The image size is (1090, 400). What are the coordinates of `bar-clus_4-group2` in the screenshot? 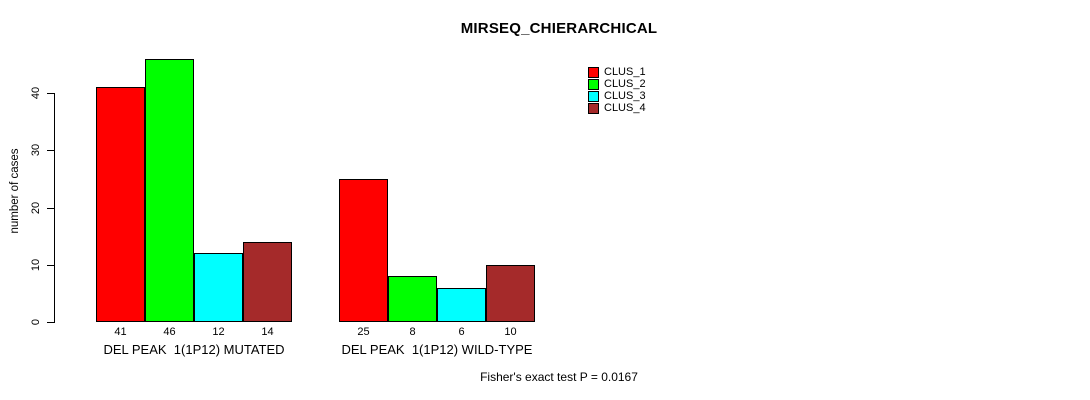 It's located at (510, 293).